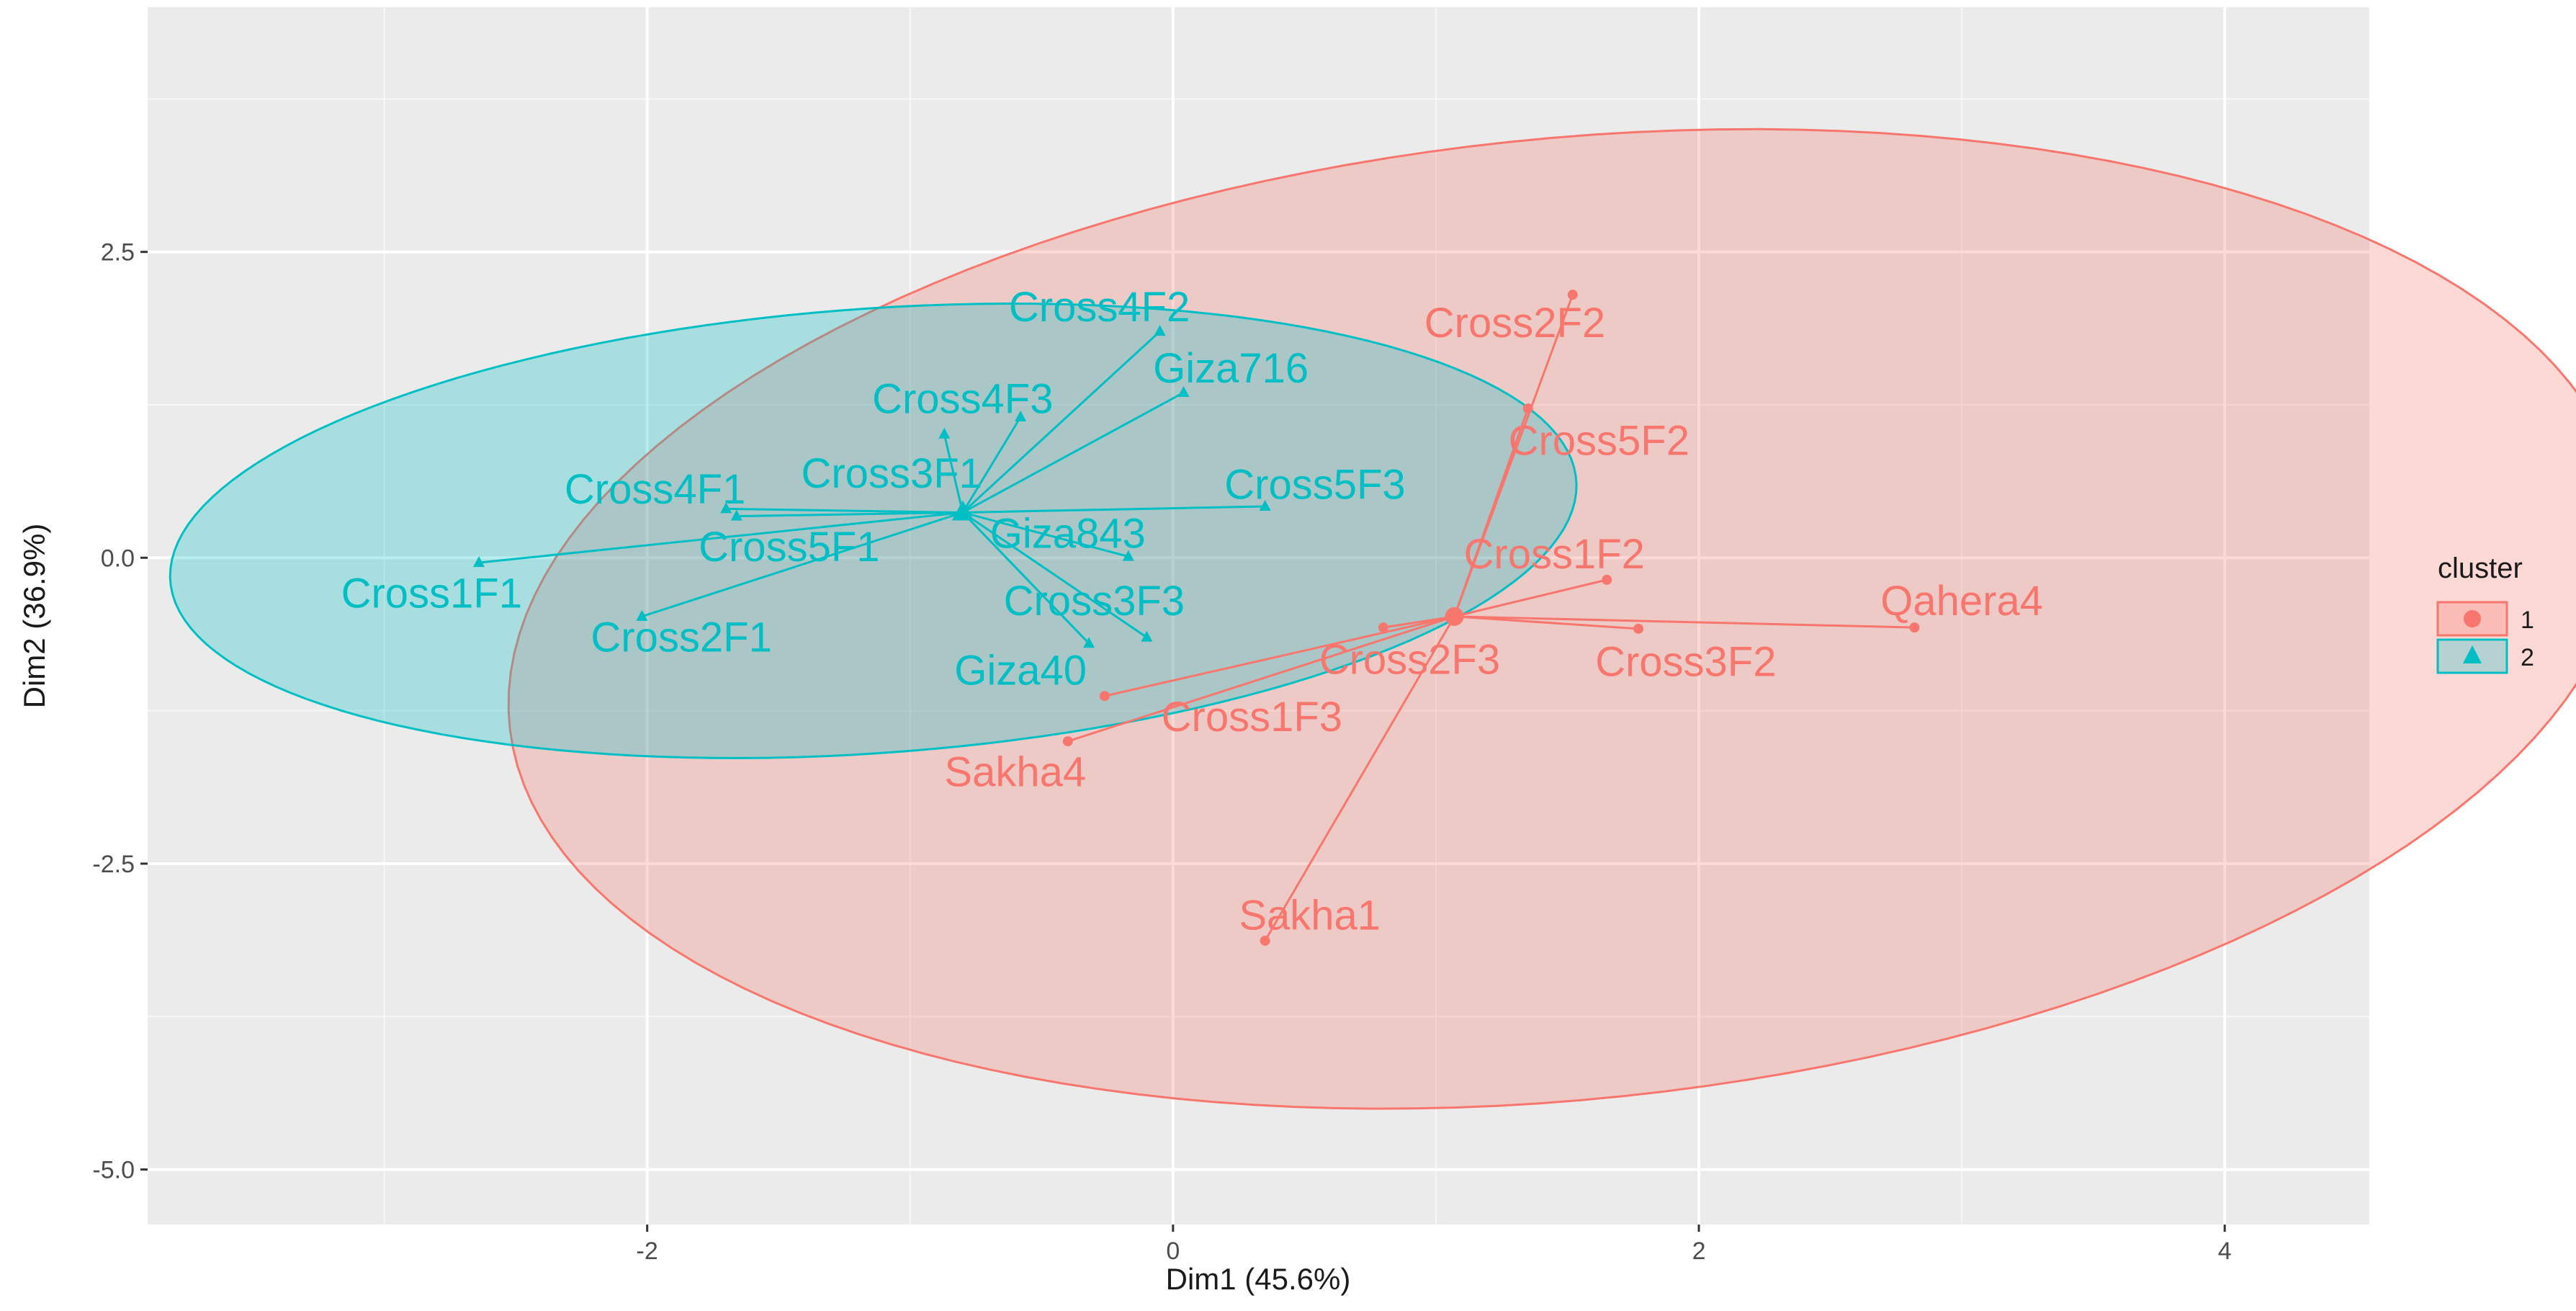  I want to click on x-tick-label: 4, so click(2225, 1251).